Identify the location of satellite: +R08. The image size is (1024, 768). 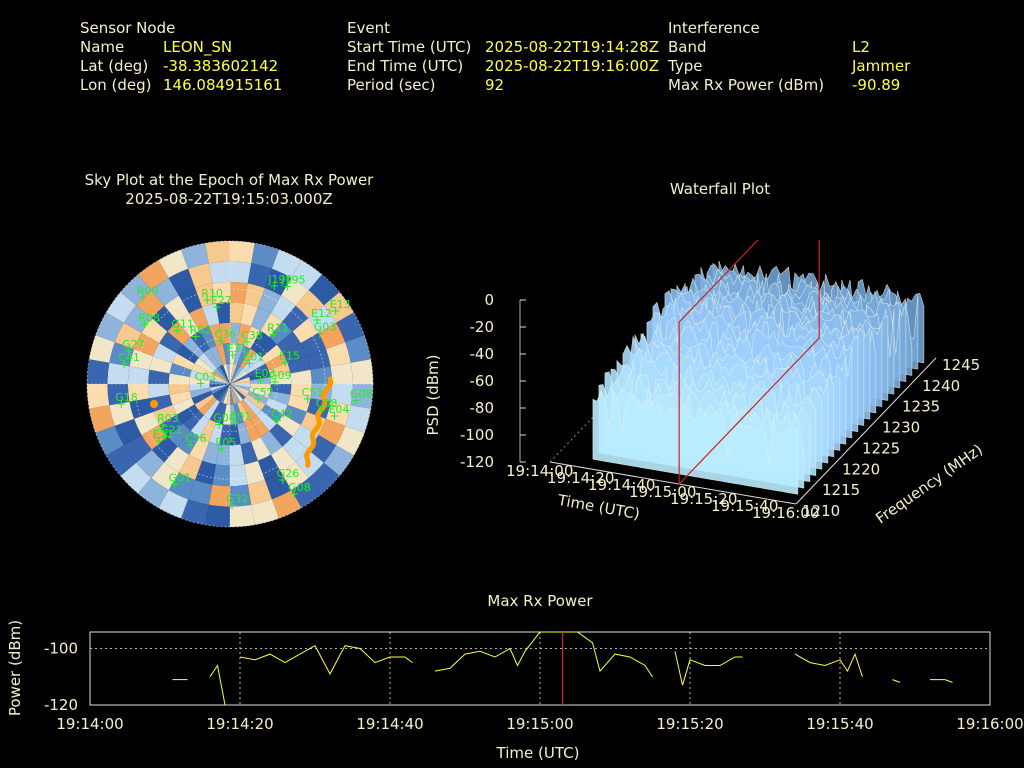
(149, 322).